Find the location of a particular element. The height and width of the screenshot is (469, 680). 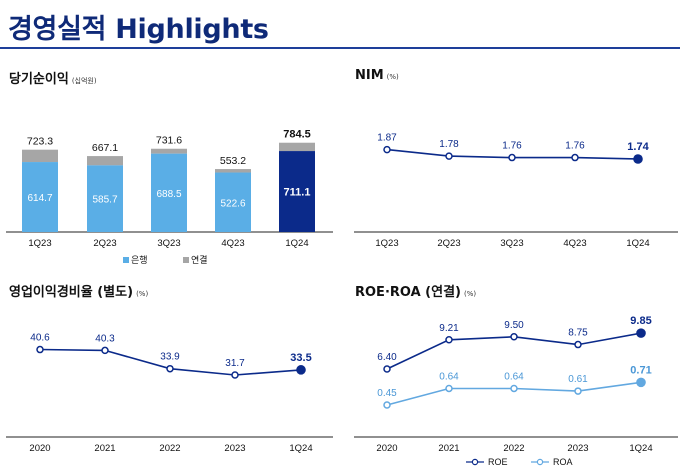

total-value-label: 667.1 is located at coordinates (105, 148).